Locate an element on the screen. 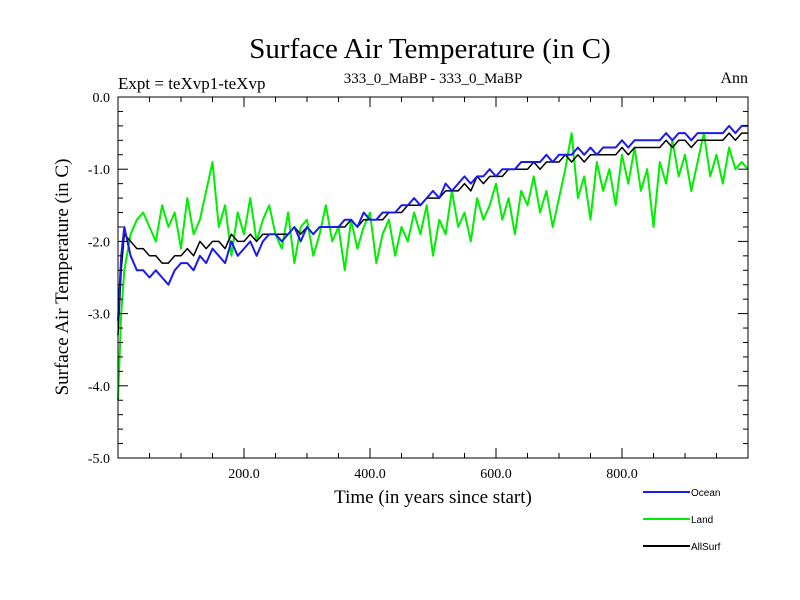 This screenshot has width=800, height=600. legend: Ocean Land AllSurf is located at coordinates (682, 520).